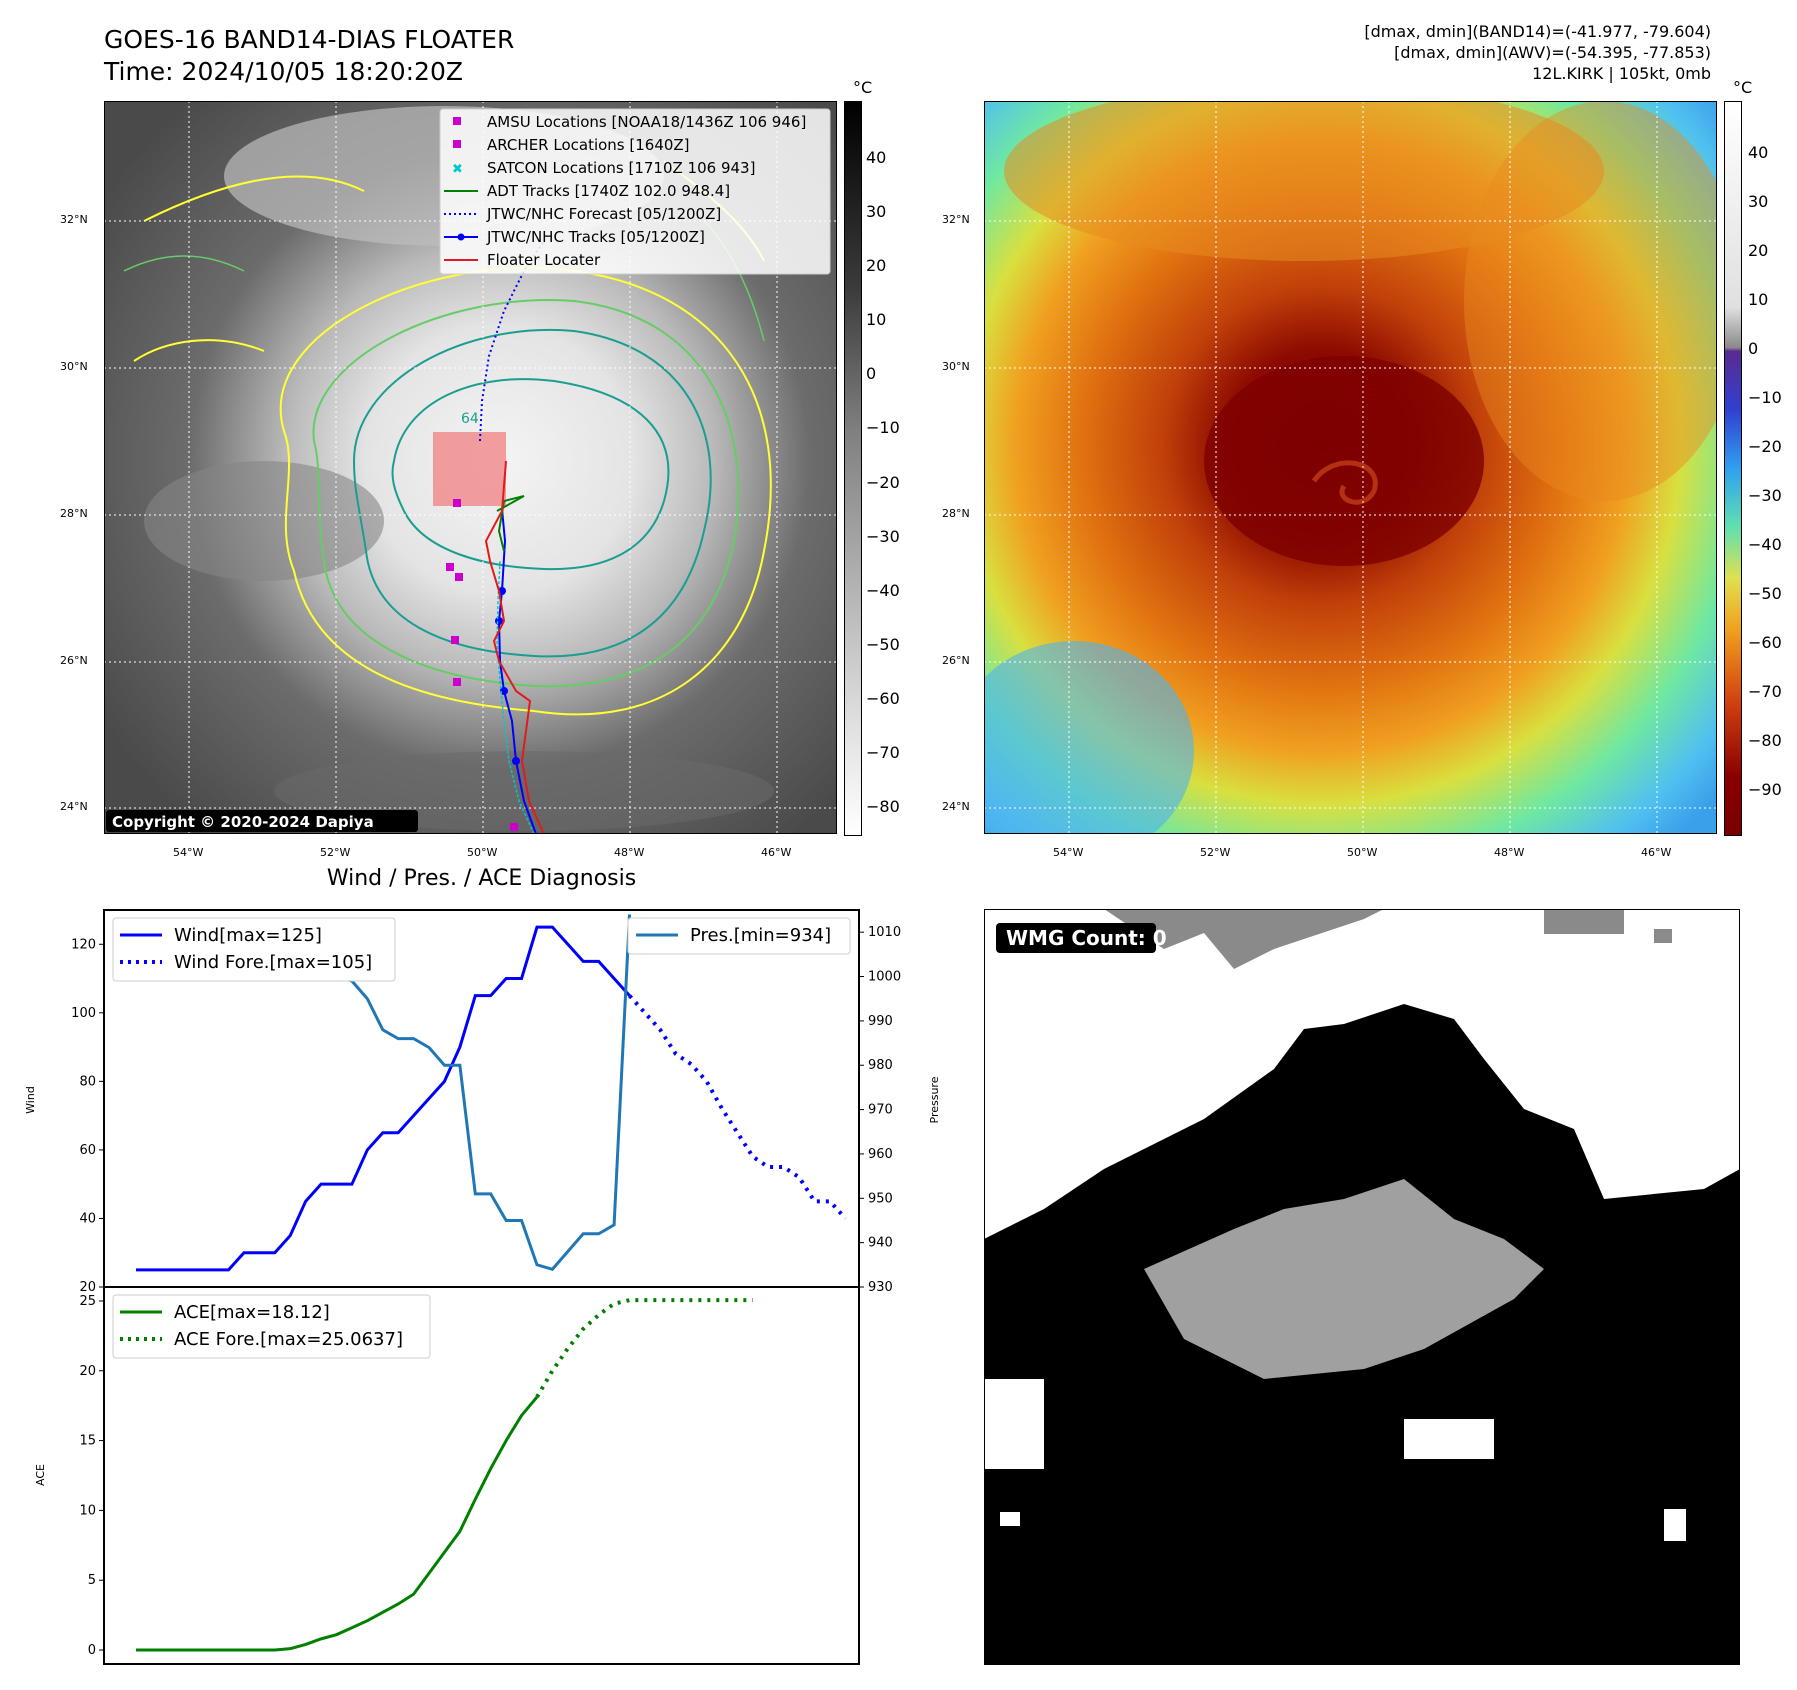  I want to click on lon-label-46w: 46°W, so click(776, 852).